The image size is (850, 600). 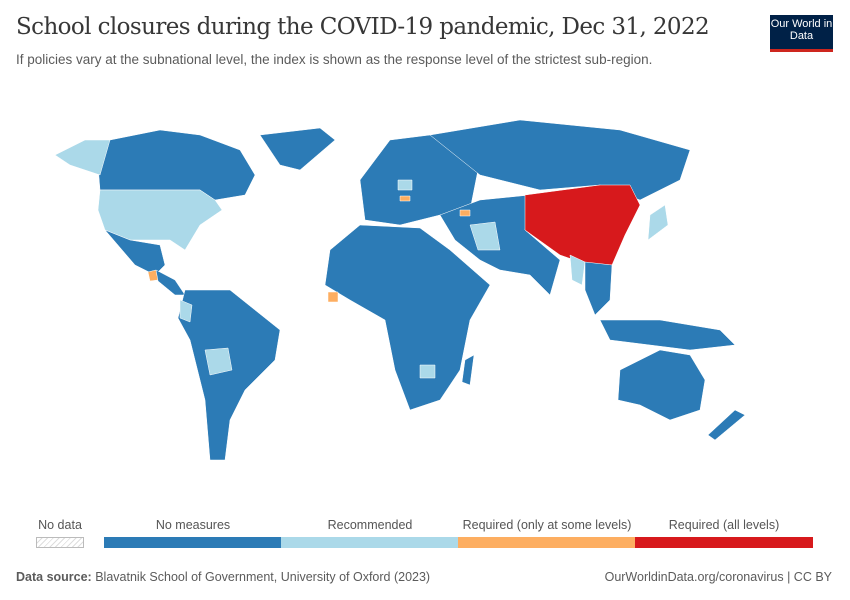 What do you see at coordinates (801, 30) in the screenshot?
I see `logo-text: Our World in Data` at bounding box center [801, 30].